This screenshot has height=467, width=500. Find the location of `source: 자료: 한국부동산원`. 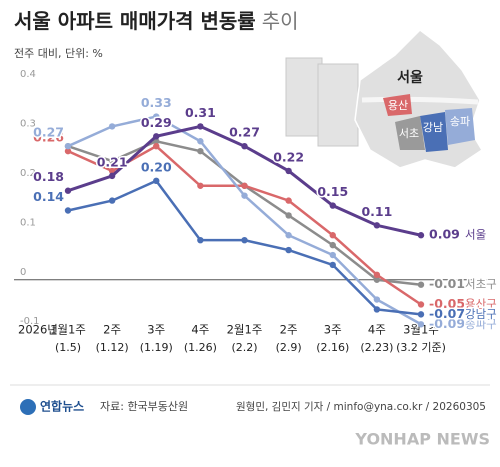

source: 자료: 한국부동산원 is located at coordinates (144, 406).